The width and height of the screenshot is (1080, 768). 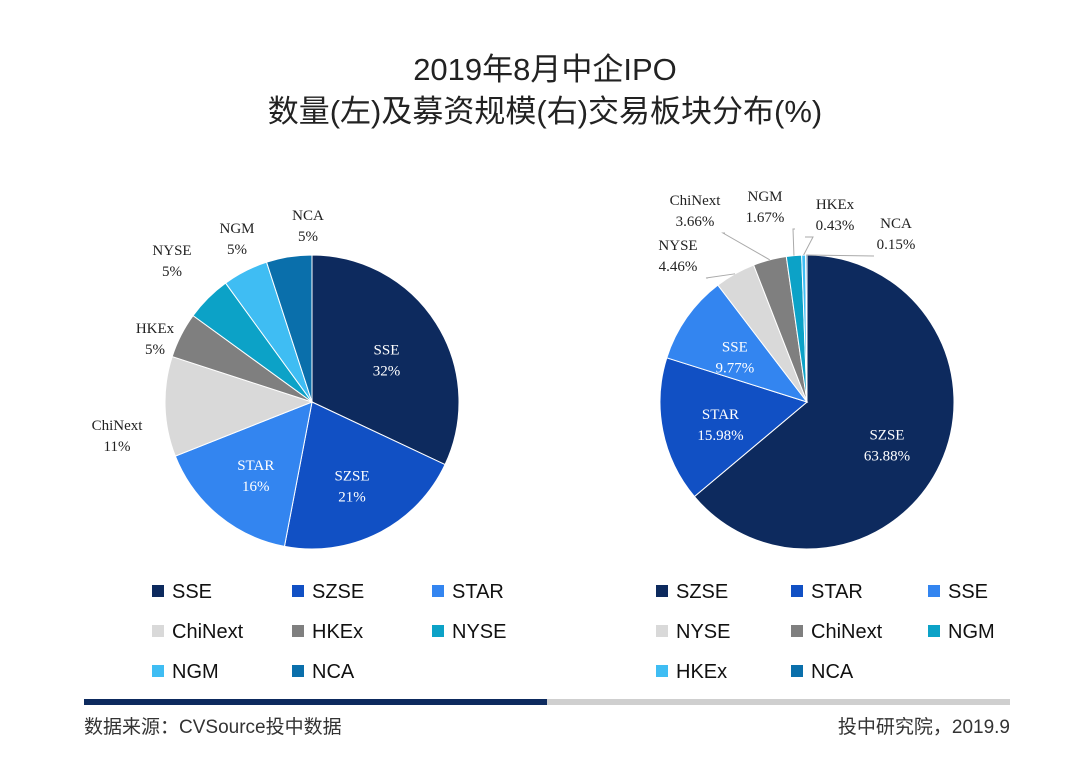 I want to click on title-line: 数量(左)及募资规模(右)交易板块分布(%), so click(x=545, y=111).